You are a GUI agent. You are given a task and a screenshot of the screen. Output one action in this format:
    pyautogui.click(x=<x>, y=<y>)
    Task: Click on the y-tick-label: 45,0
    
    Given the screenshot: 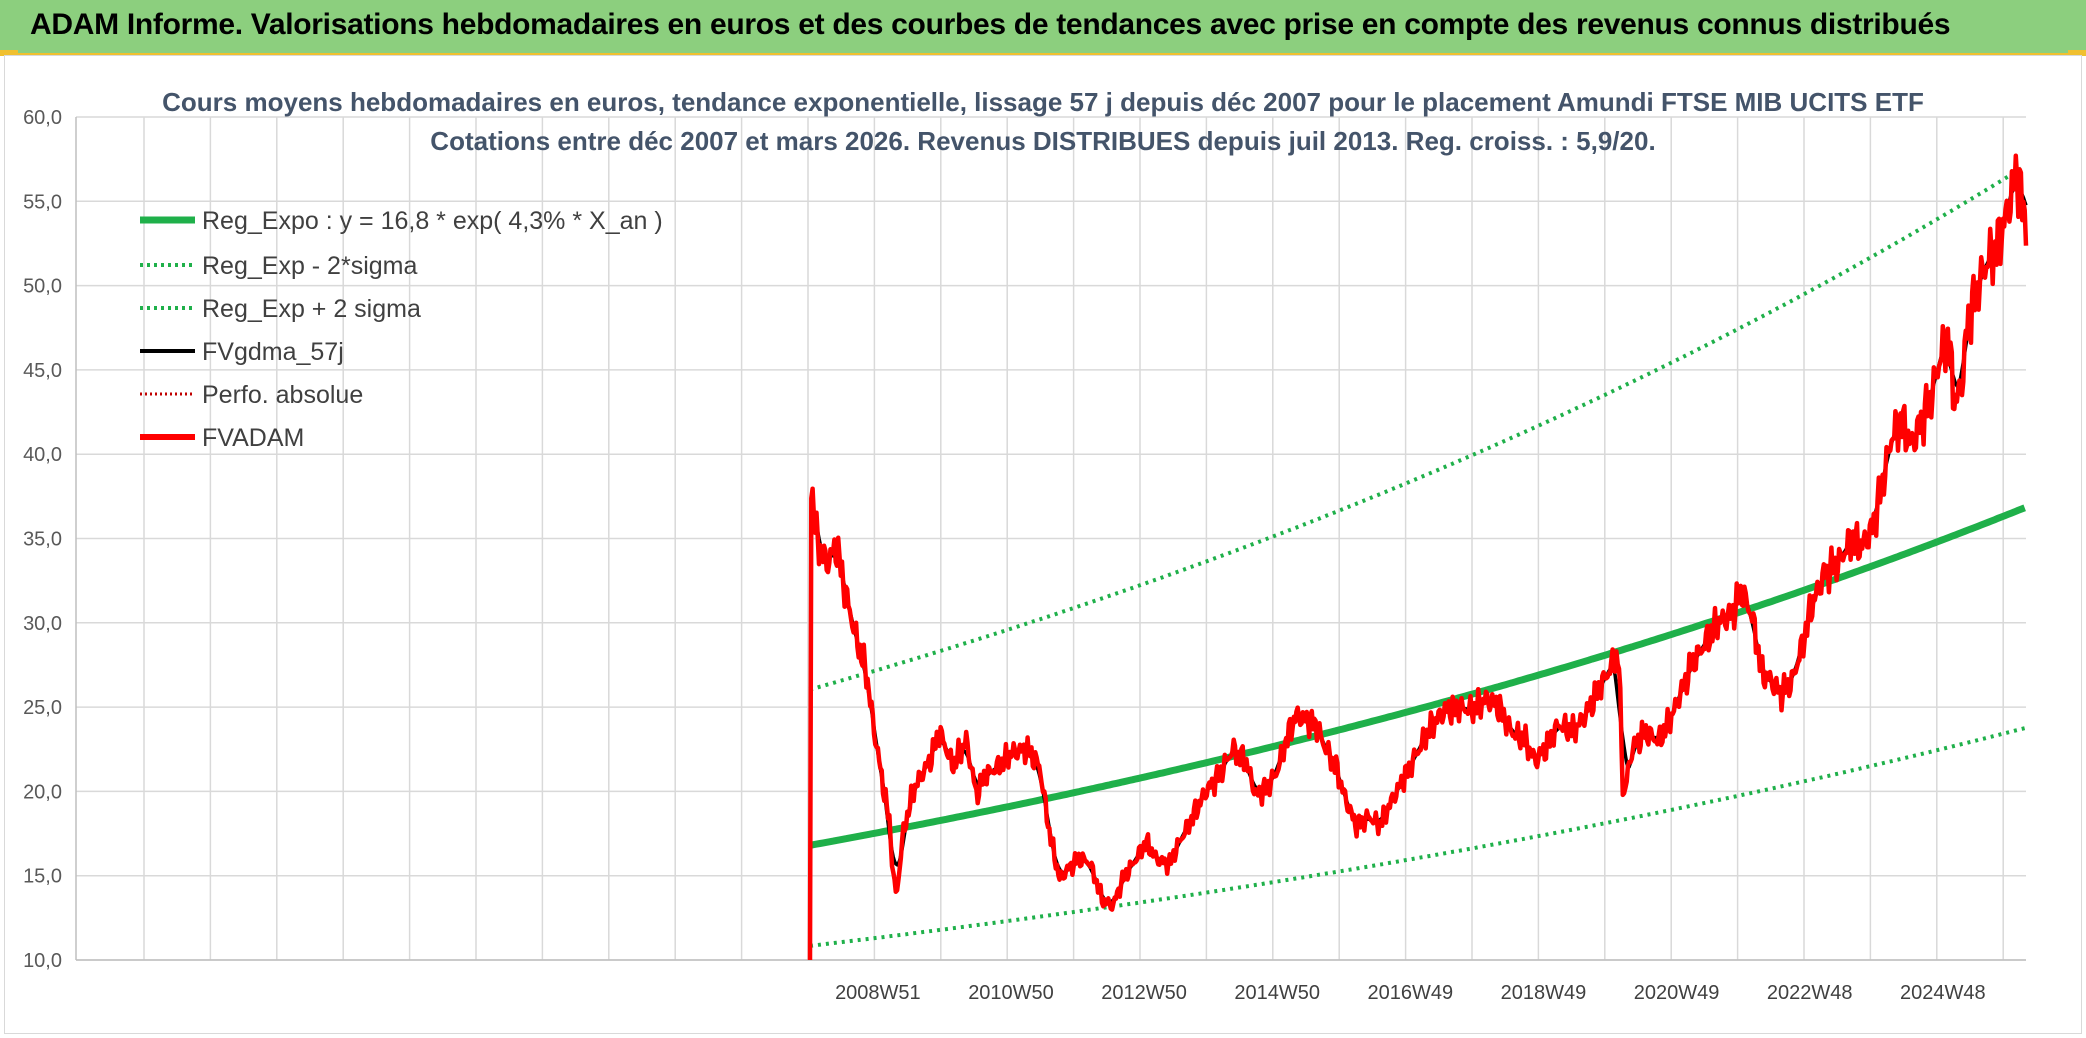 What is the action you would take?
    pyautogui.click(x=42, y=371)
    